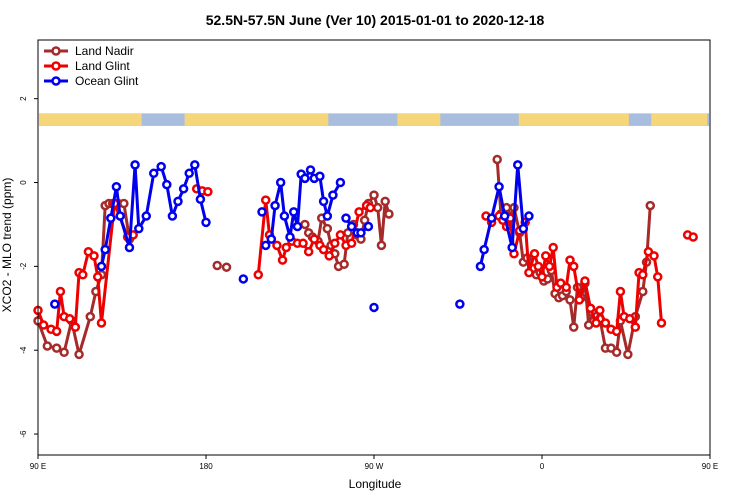 The height and width of the screenshot is (500, 750). I want to click on land-mask-land, so click(373, 119).